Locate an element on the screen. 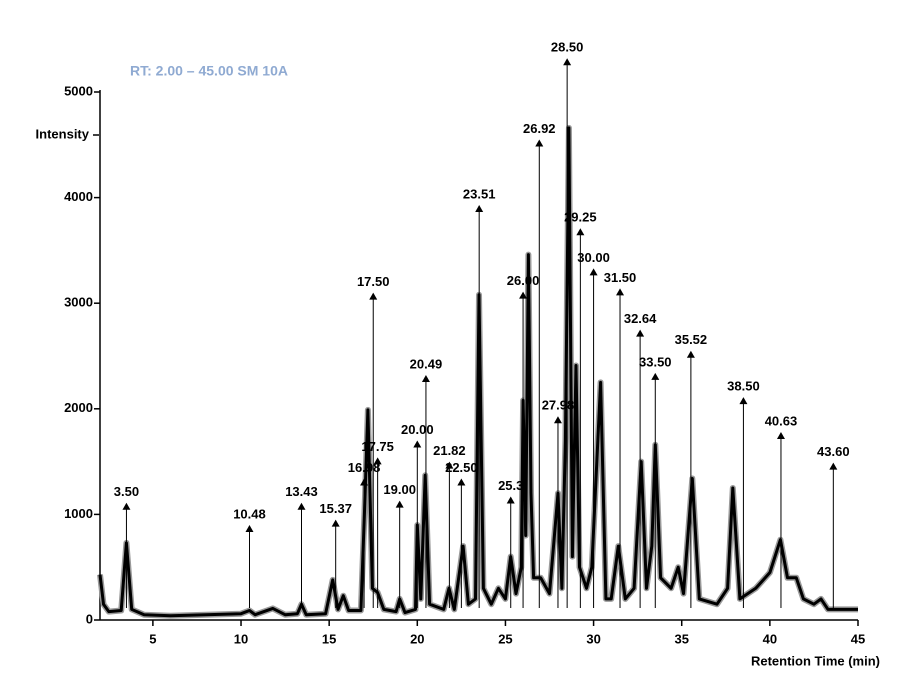 The width and height of the screenshot is (904, 695). annotation-label: 17.75 is located at coordinates (377, 446).